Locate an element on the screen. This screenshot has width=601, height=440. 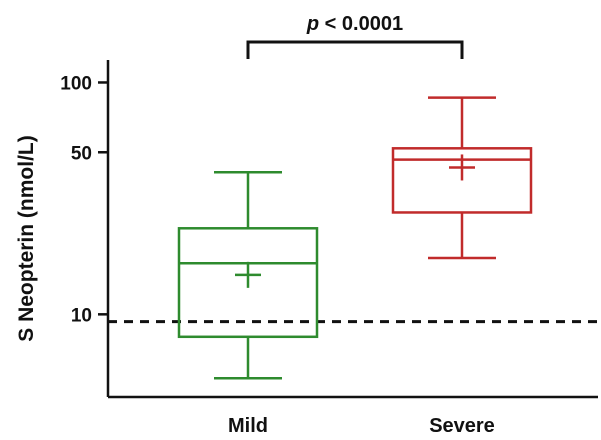
y-tick-label: 10 is located at coordinates (81, 315).